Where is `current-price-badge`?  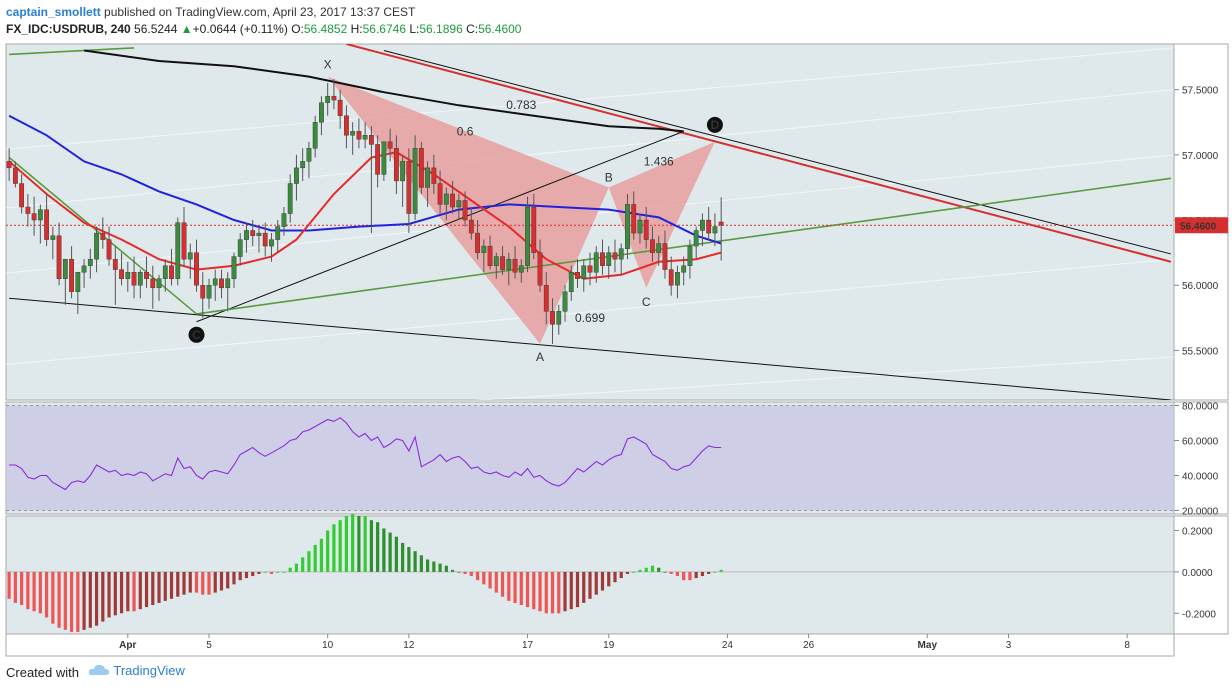 current-price-badge is located at coordinates (1201, 225).